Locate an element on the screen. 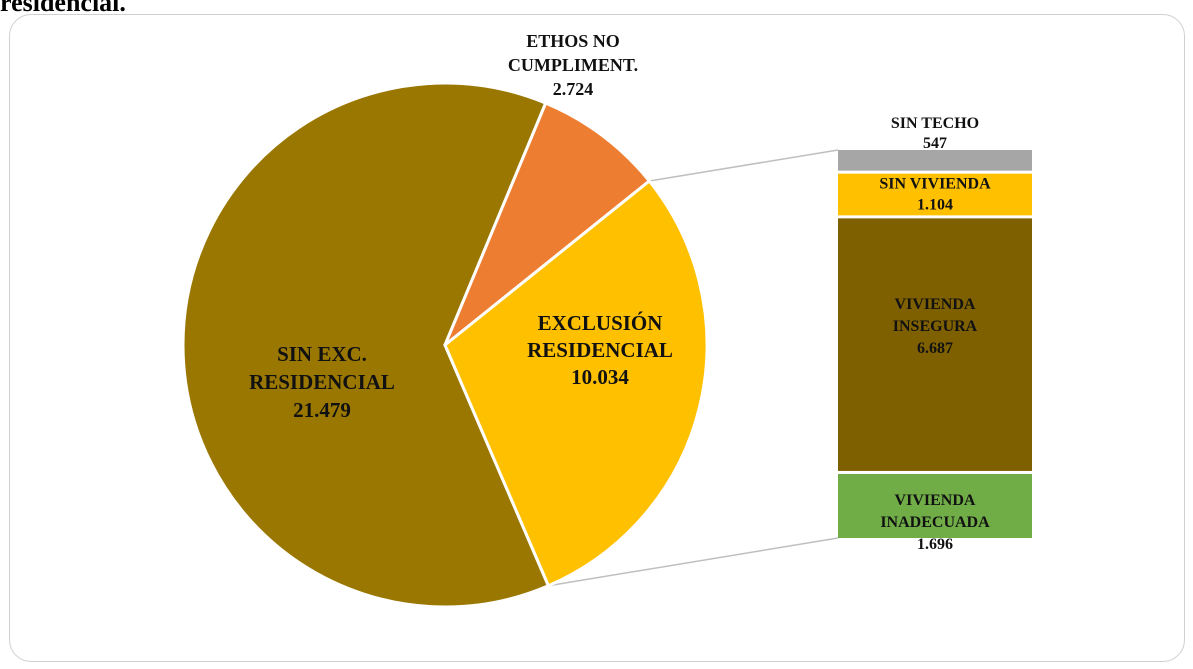 This screenshot has height=669, width=1193. chart-caption: residencial. is located at coordinates (63, 8).